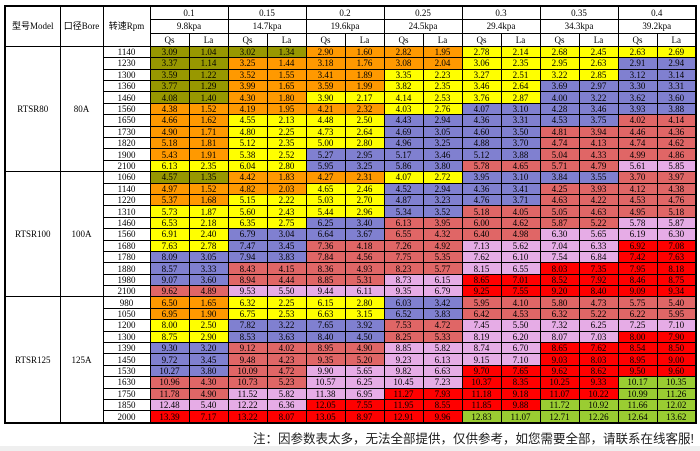 This screenshot has height=451, width=700. Describe the element at coordinates (598, 325) in the screenshot. I see `la-value-cell: 6.25` at that location.